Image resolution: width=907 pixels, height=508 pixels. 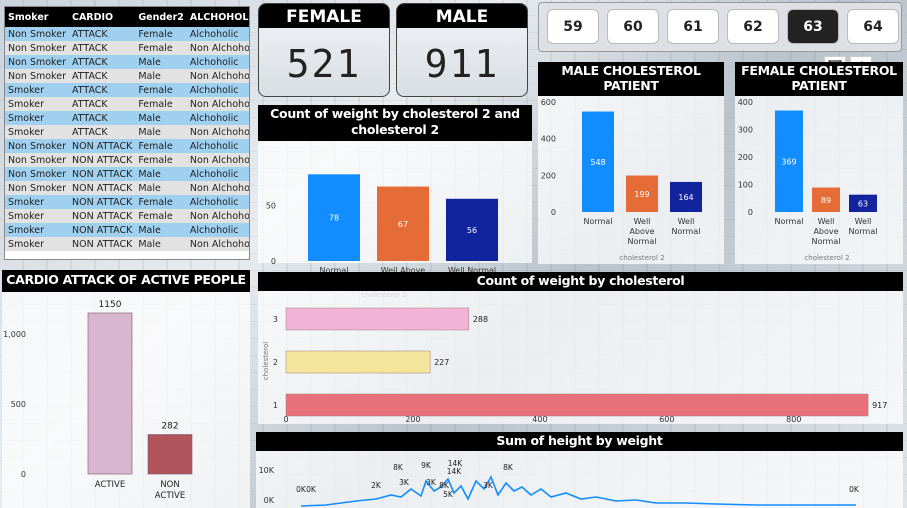 I want to click on chart4-title: CARDIO ATTACK OF ACTIVE PEOPLE, so click(x=126, y=281).